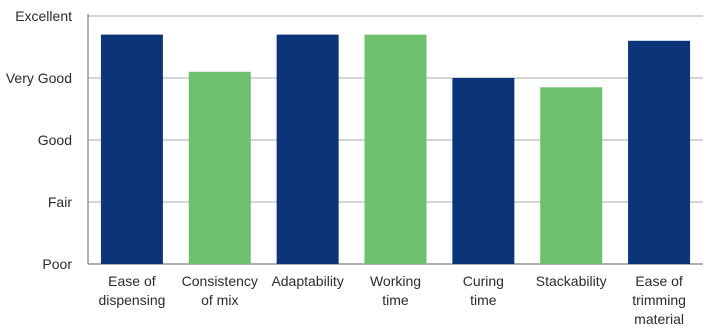  What do you see at coordinates (395, 281) in the screenshot?
I see `x-tick-label: Working` at bounding box center [395, 281].